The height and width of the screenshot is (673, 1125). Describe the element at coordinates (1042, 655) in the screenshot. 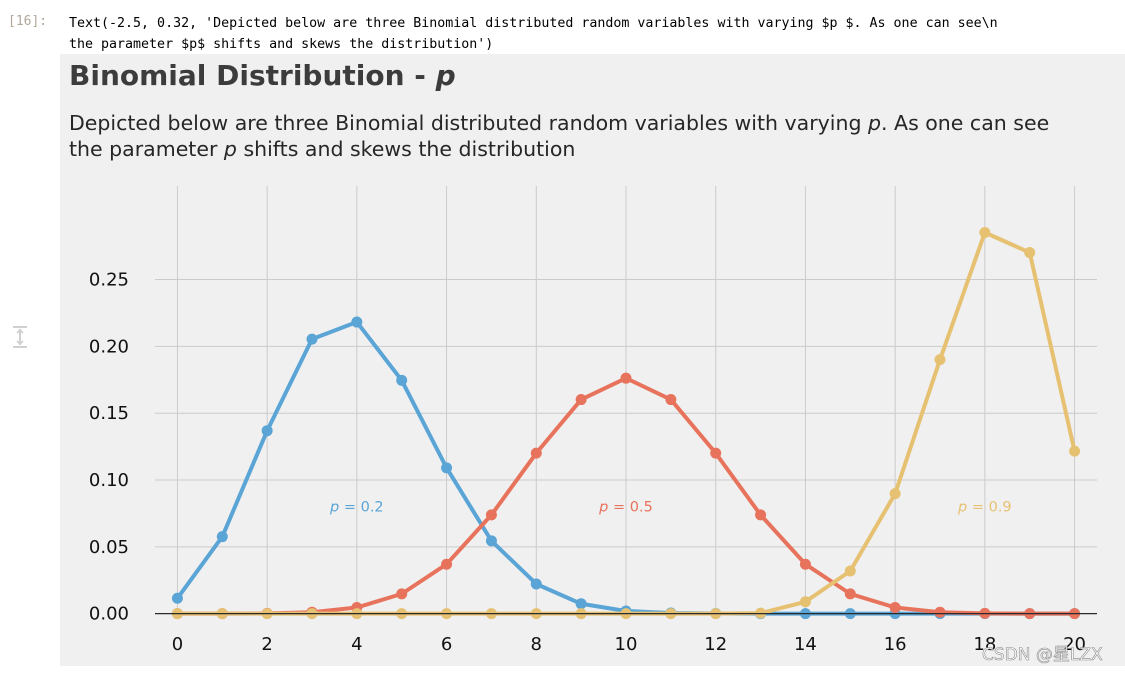

I see `svg-text: CSDN @星LZX` at that location.